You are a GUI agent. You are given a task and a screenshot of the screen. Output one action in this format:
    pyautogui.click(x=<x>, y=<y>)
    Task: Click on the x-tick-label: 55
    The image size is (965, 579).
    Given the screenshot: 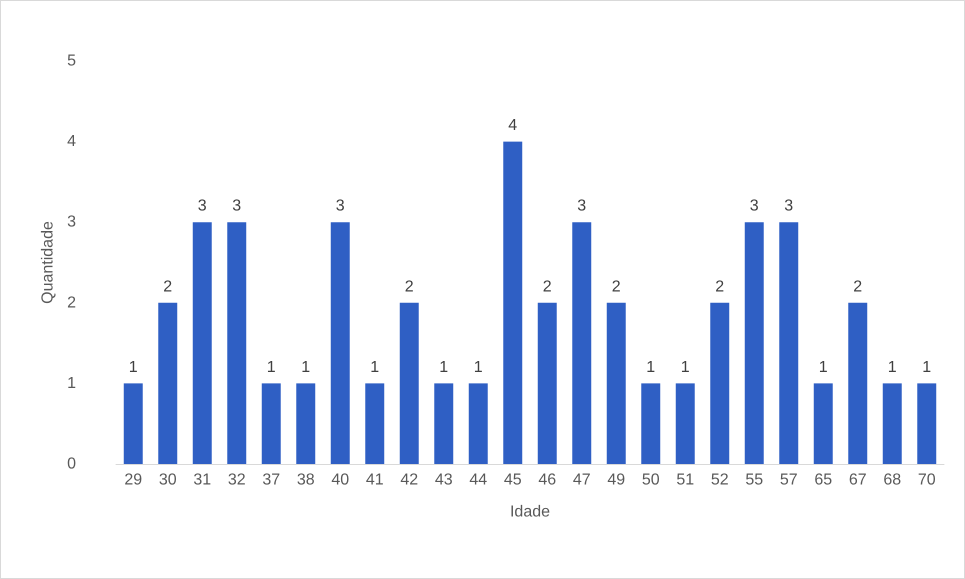 What is the action you would take?
    pyautogui.click(x=754, y=480)
    